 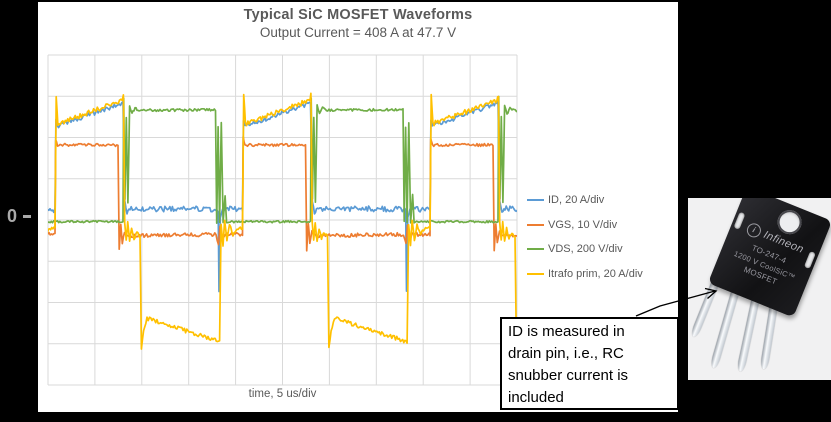 What do you see at coordinates (358, 15) in the screenshot?
I see `chart-title: Typical SiC MOSFET Waveforms` at bounding box center [358, 15].